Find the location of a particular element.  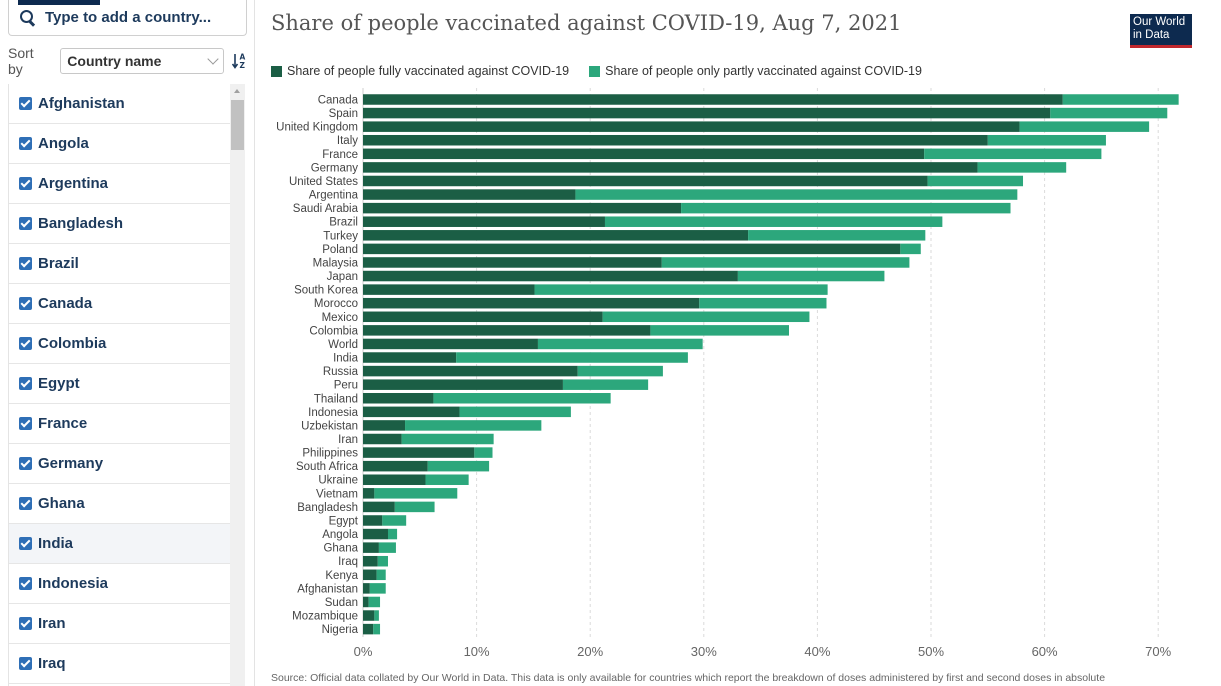

country-item: Ghana is located at coordinates (119, 504).